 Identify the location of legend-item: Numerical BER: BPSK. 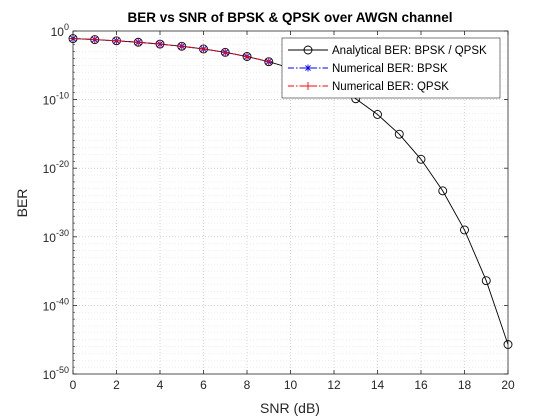
(368, 69).